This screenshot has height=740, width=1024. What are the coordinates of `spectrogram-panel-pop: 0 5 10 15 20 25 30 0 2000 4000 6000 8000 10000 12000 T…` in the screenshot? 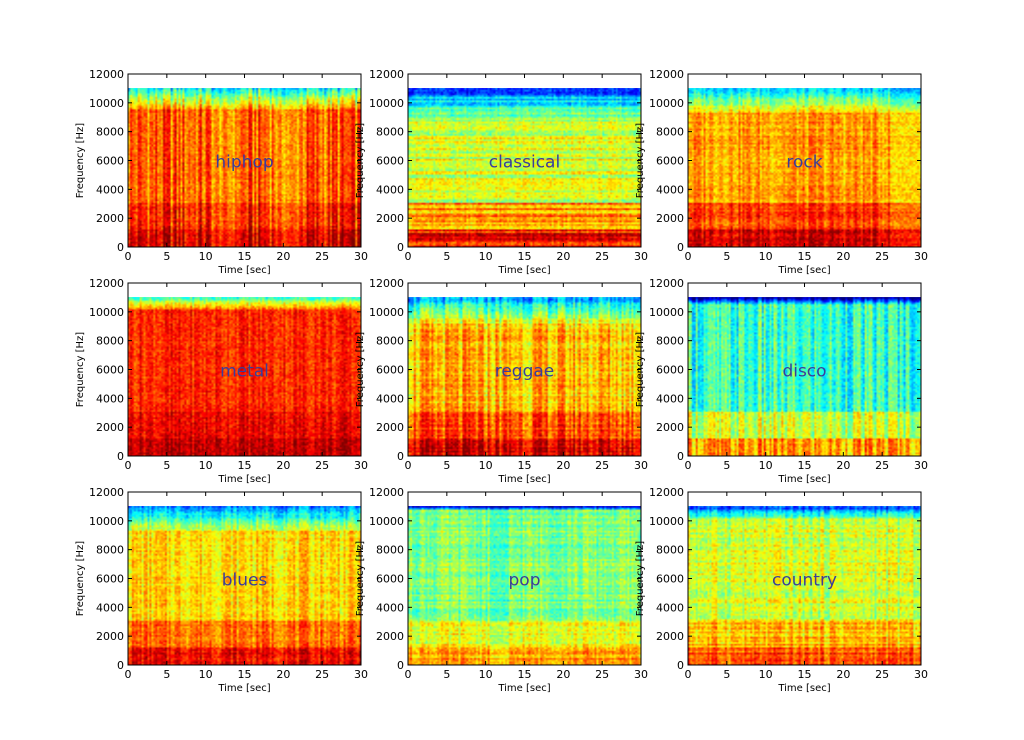 It's located at (501, 590).